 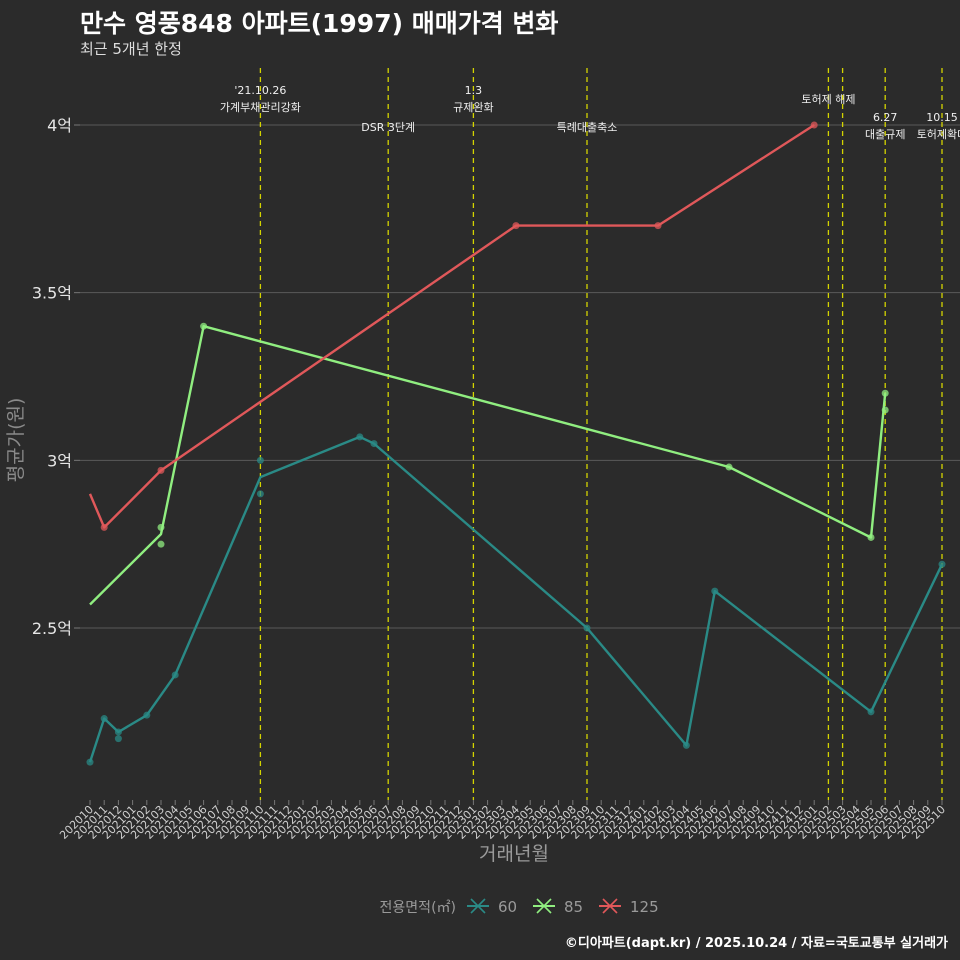 What do you see at coordinates (260, 90) in the screenshot?
I see `event-label: '21.10.26` at bounding box center [260, 90].